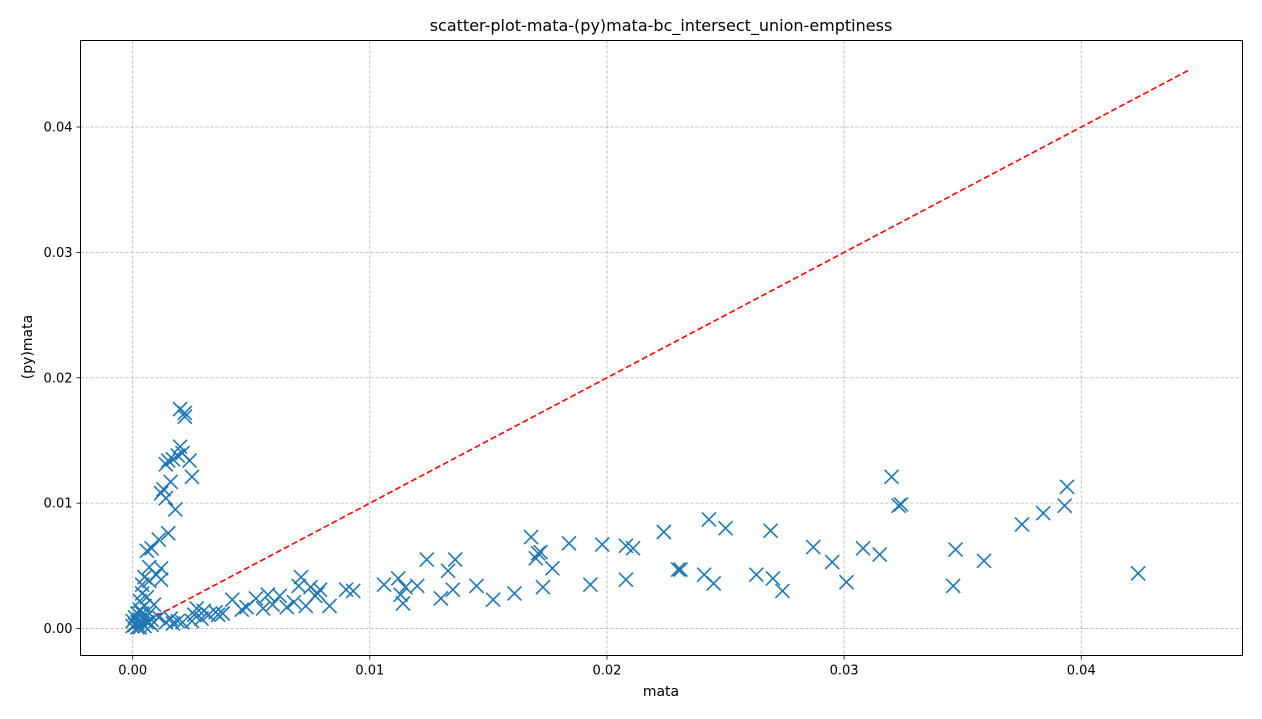 Image resolution: width=1262 pixels, height=719 pixels. What do you see at coordinates (132, 671) in the screenshot?
I see `x-tick-label: 0.00` at bounding box center [132, 671].